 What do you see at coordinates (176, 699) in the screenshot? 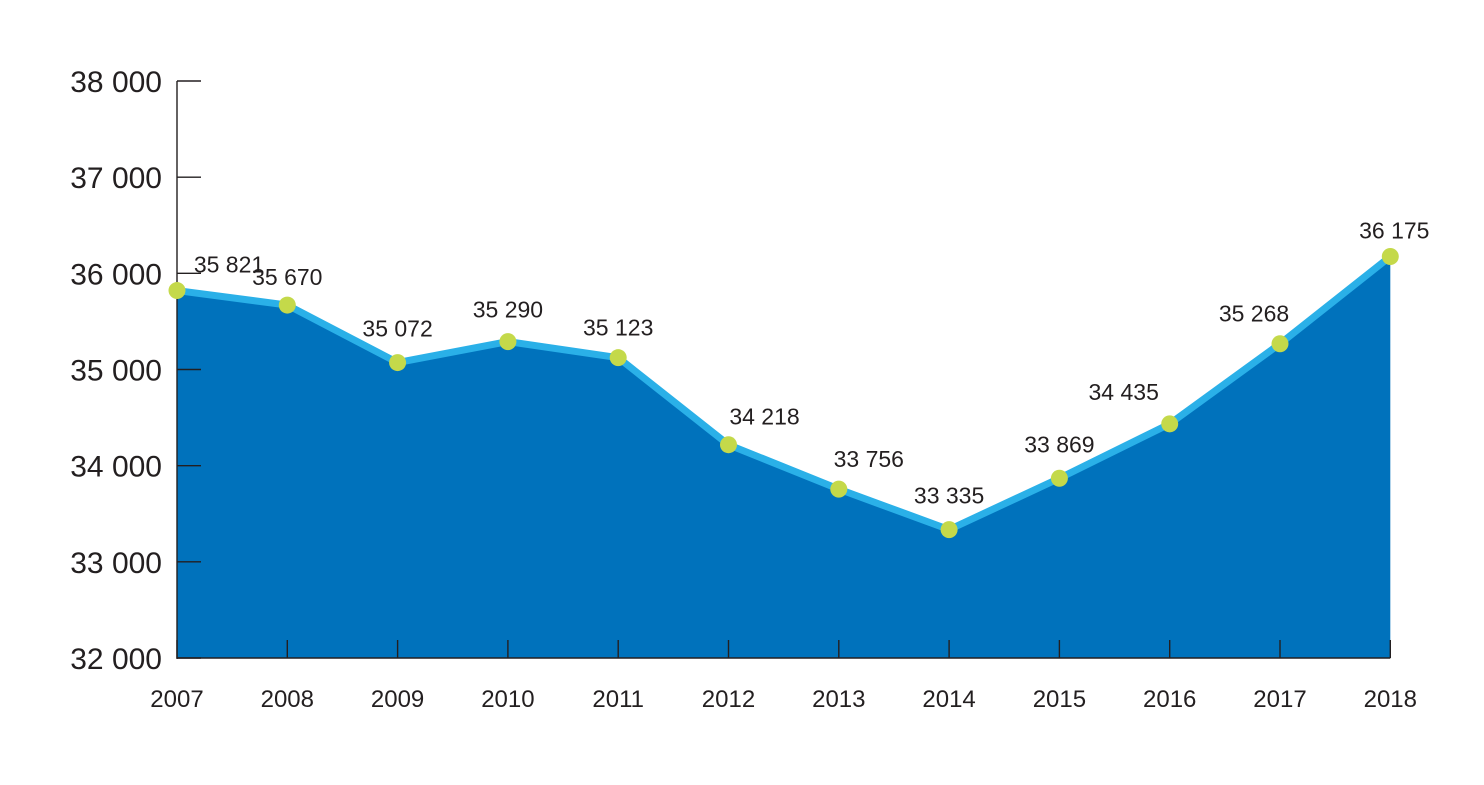
I see `x-tick-label: 2007` at bounding box center [176, 699].